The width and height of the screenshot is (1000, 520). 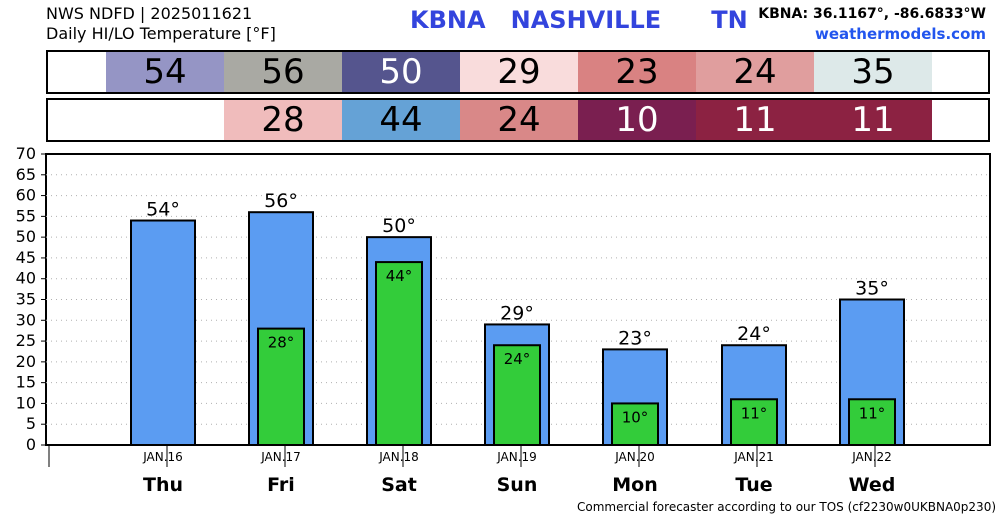 What do you see at coordinates (634, 457) in the screenshot?
I see `date-label: JAN.20` at bounding box center [634, 457].